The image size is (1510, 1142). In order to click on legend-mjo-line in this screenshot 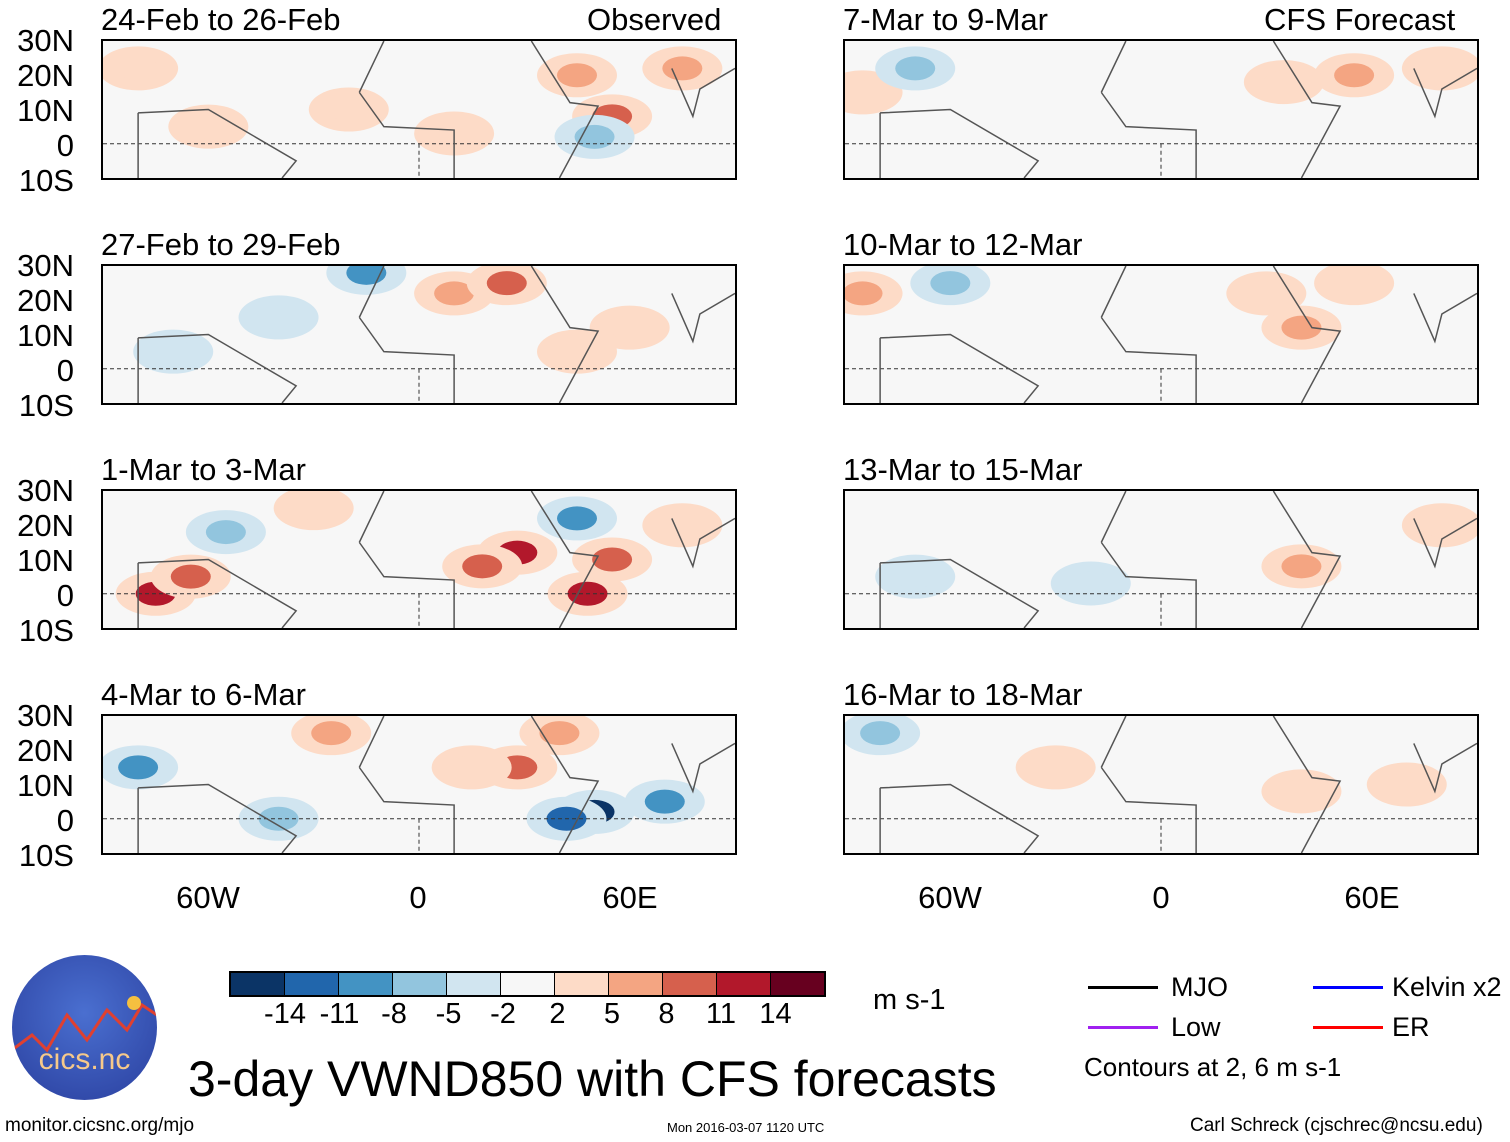, I will do `click(1123, 987)`.